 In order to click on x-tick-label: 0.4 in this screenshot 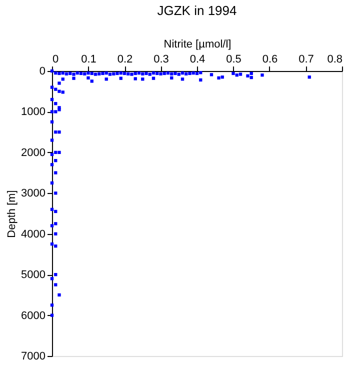, I will do `click(198, 60)`.